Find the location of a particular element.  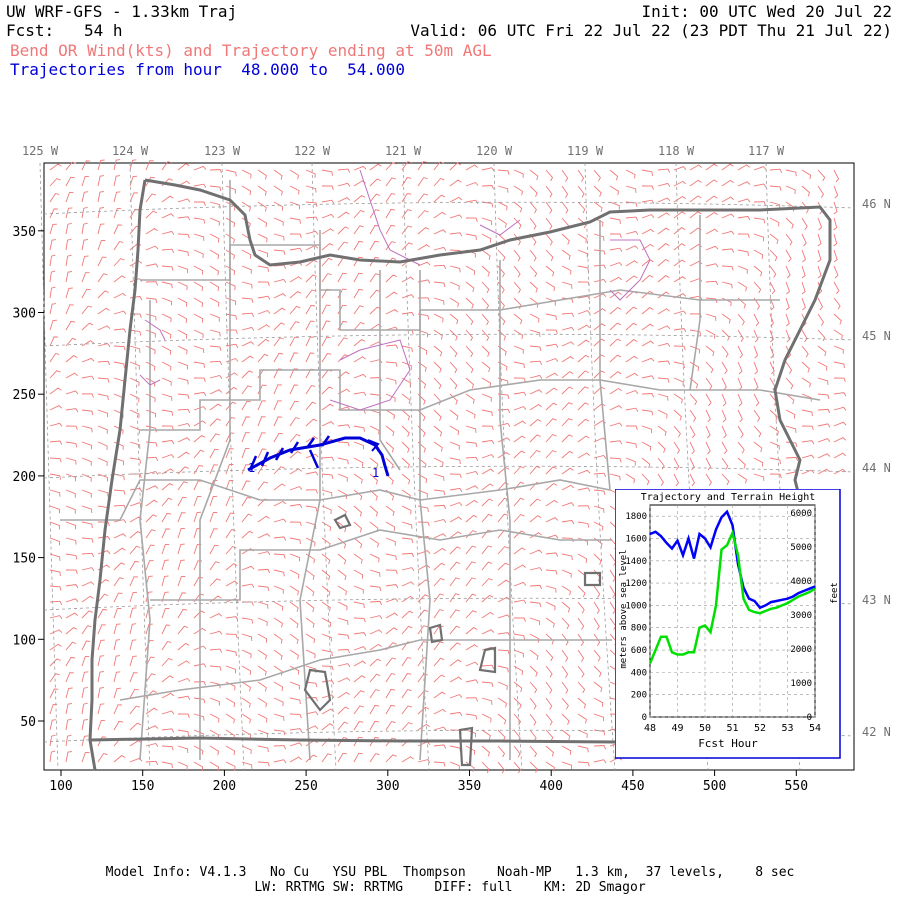

oregon-coastline is located at coordinates (117, 475).